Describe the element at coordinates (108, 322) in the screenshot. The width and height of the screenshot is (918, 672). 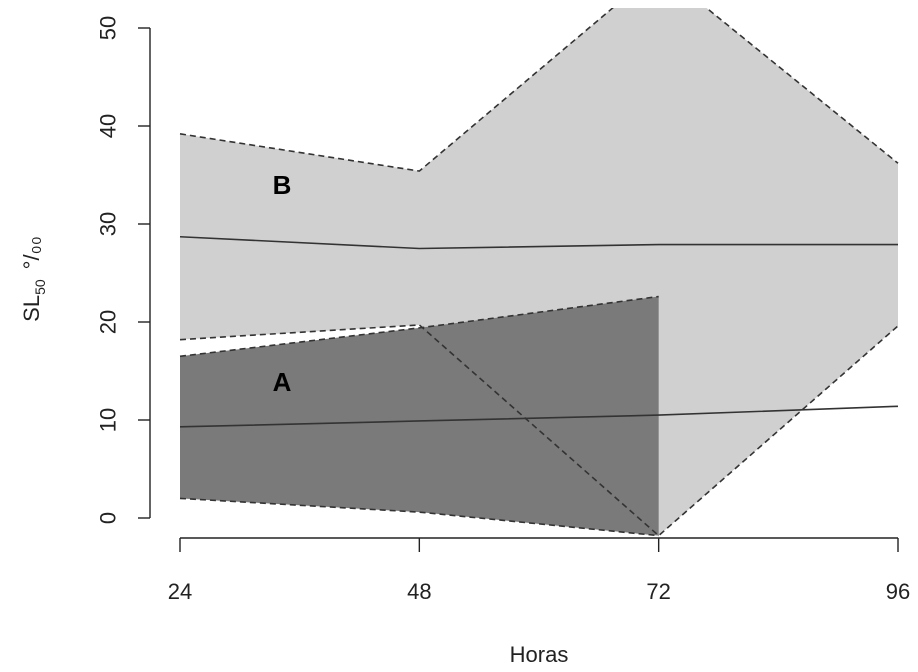
I see `y-tick-label: 20` at that location.